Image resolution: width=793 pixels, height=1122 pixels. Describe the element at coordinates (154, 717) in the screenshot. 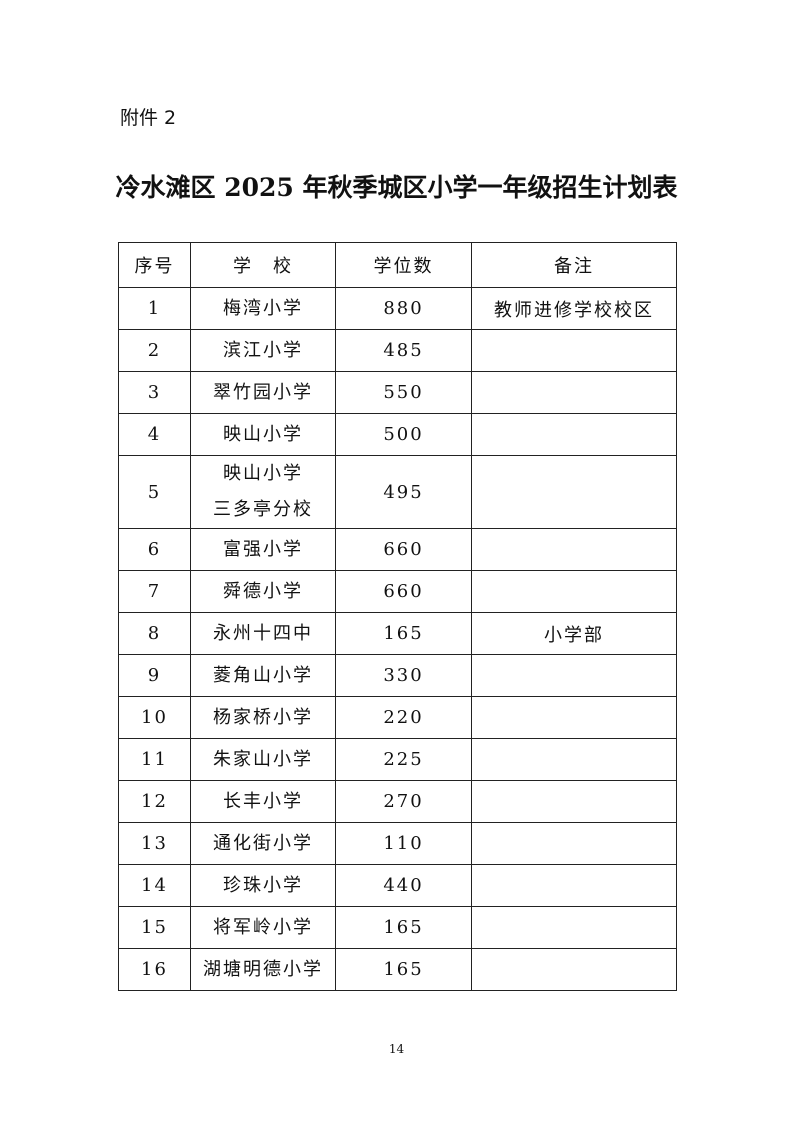

I see `row-number: 10` at that location.